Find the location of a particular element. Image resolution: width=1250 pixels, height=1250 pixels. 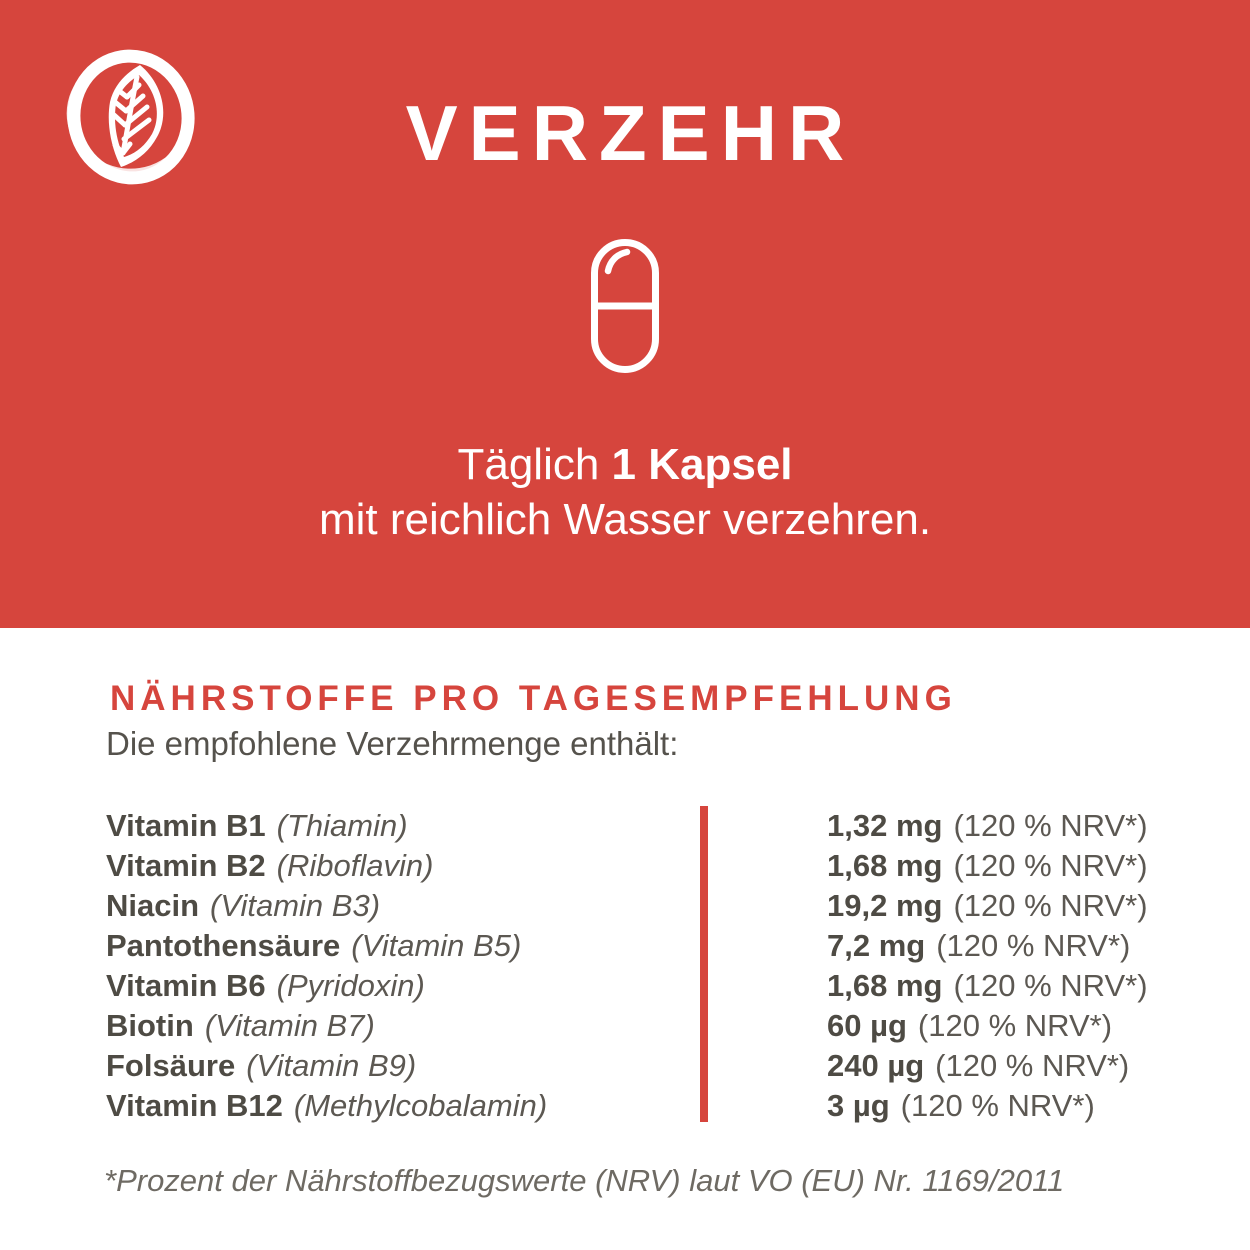

nutrient-cell: Vitamin B2 (Riboflavin) is located at coordinates (466, 866).